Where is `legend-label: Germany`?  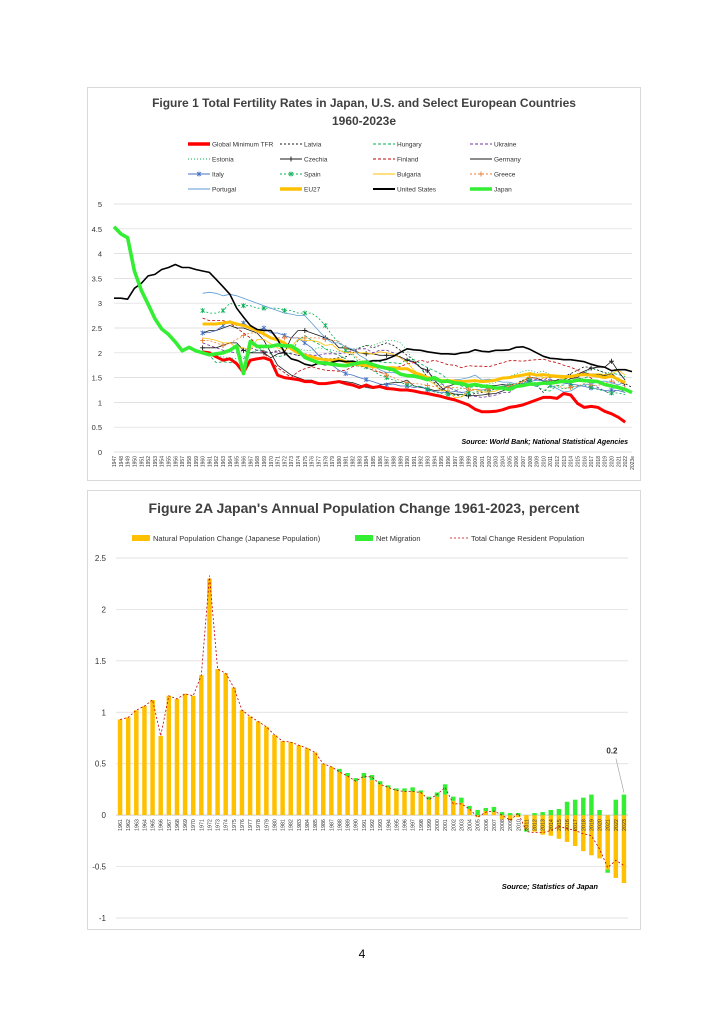 legend-label: Germany is located at coordinates (507, 160).